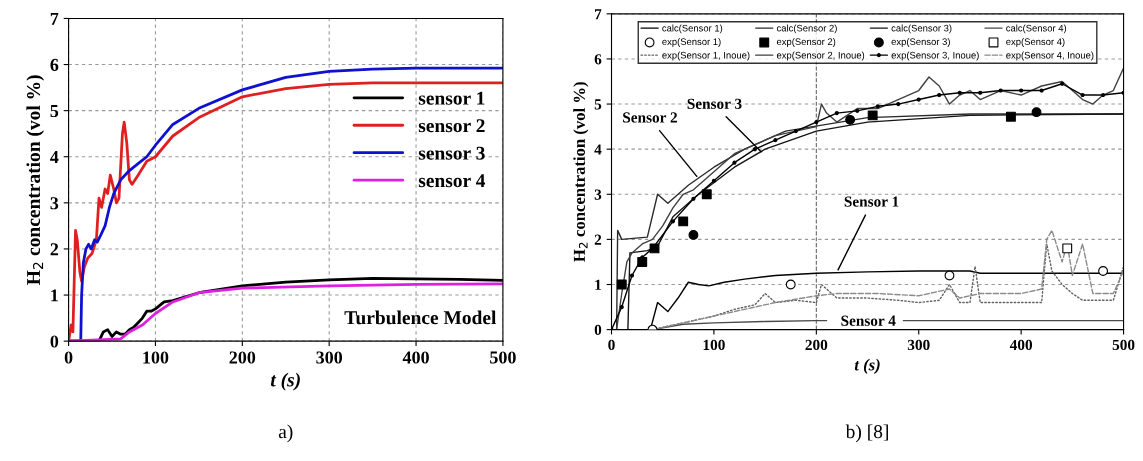 This screenshot has width=1143, height=461. Describe the element at coordinates (285, 433) in the screenshot. I see `text: a)` at that location.